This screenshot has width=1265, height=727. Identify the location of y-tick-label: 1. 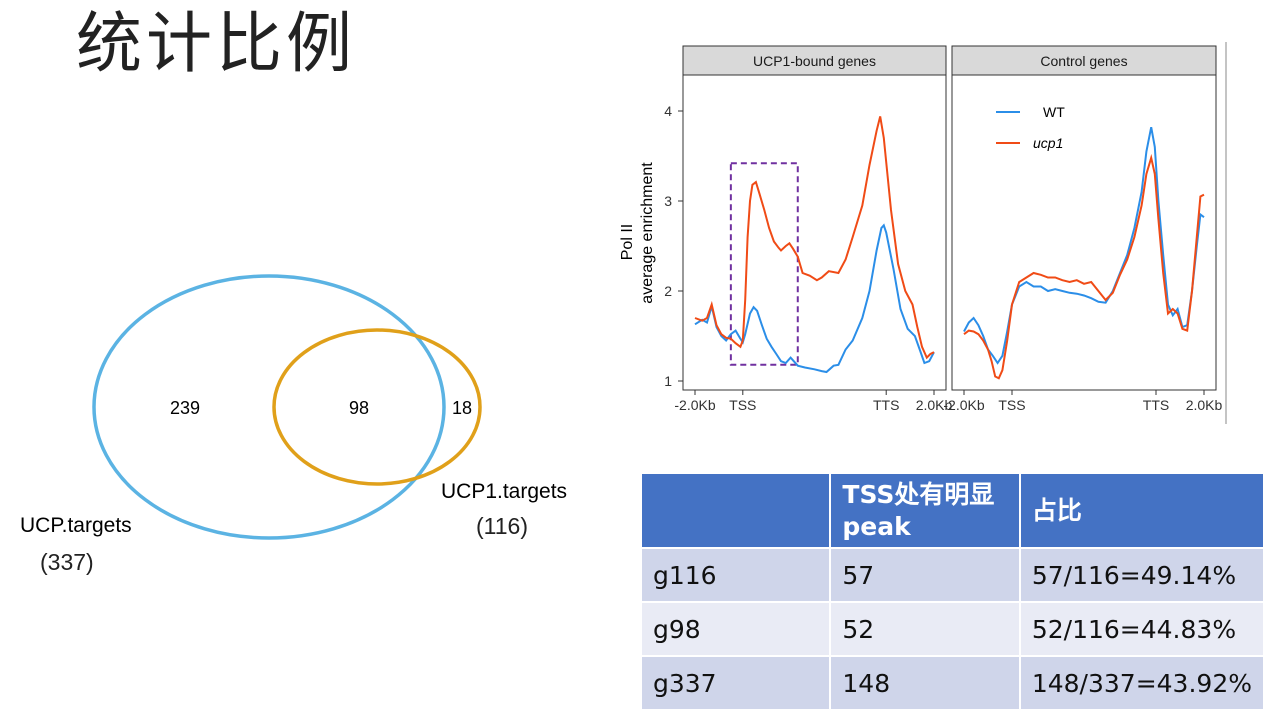
(668, 381).